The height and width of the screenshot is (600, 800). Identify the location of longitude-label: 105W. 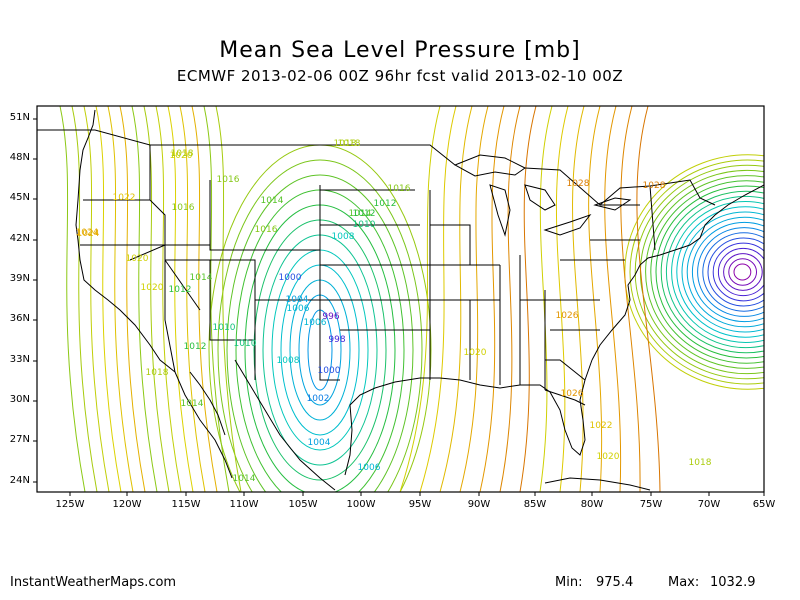
(303, 504).